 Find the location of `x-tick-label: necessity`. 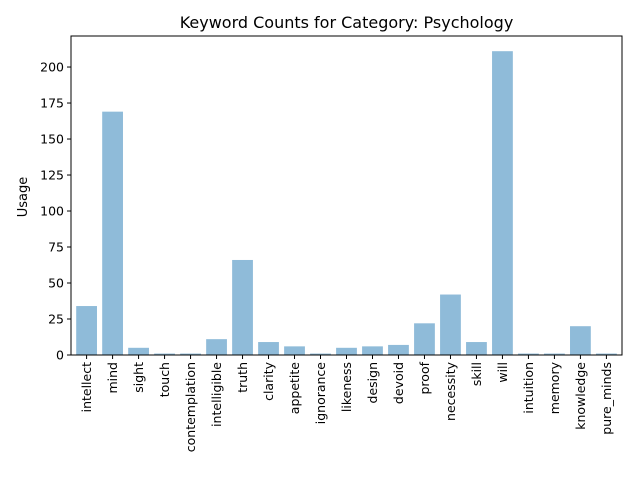

x-tick-label: necessity is located at coordinates (450, 391).